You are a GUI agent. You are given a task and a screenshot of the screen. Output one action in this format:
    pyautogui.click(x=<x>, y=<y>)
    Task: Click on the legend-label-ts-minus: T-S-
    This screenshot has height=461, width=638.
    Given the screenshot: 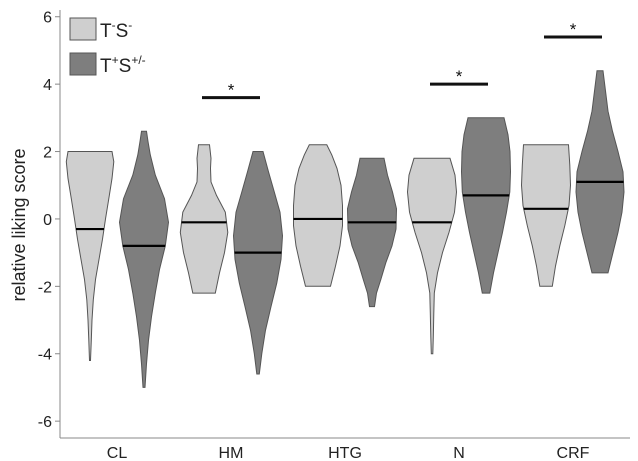 What is the action you would take?
    pyautogui.click(x=116, y=30)
    